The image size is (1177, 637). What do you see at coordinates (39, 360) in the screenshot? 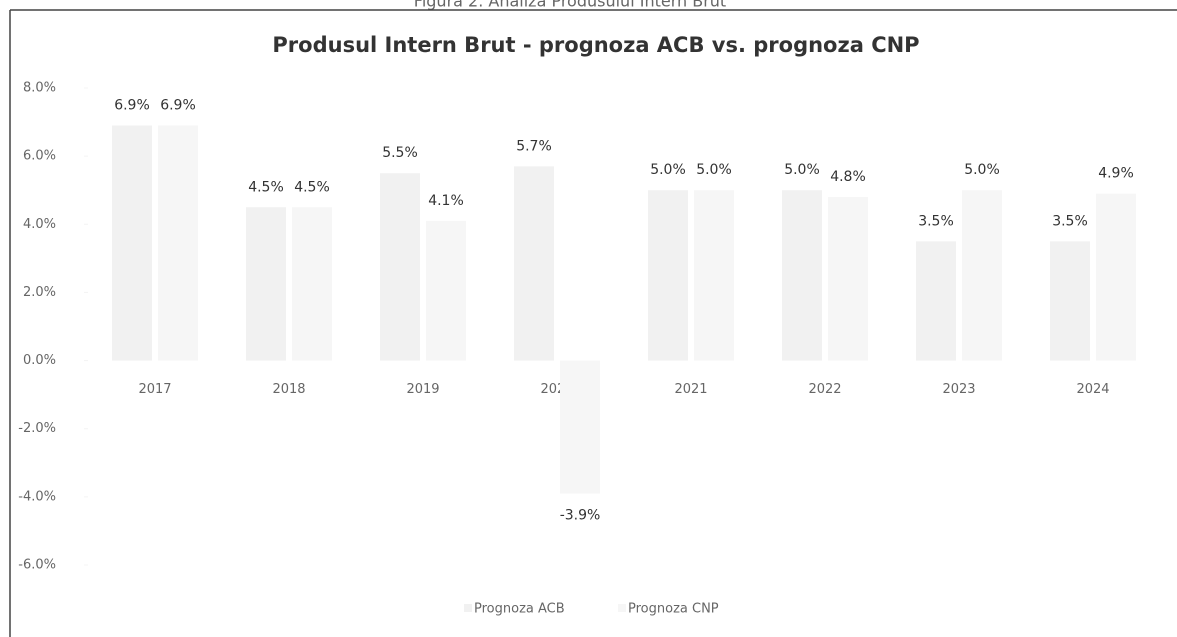
I see `y-tick-label: 0.0%` at bounding box center [39, 360].